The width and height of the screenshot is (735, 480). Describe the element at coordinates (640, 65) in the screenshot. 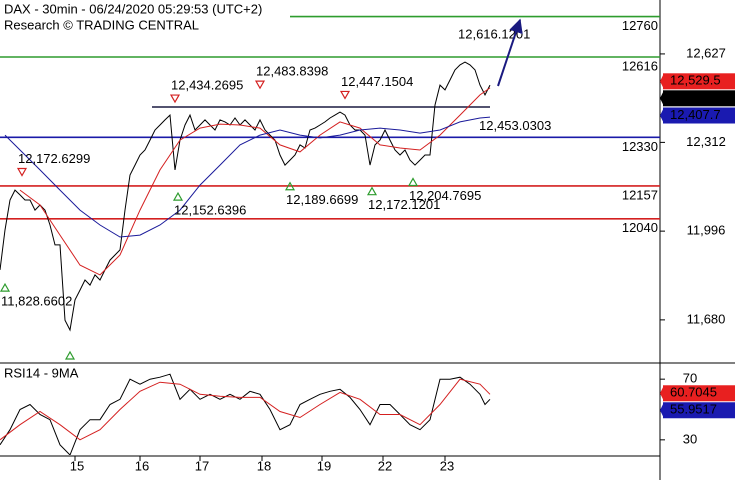

I see `level-label: 12616` at that location.